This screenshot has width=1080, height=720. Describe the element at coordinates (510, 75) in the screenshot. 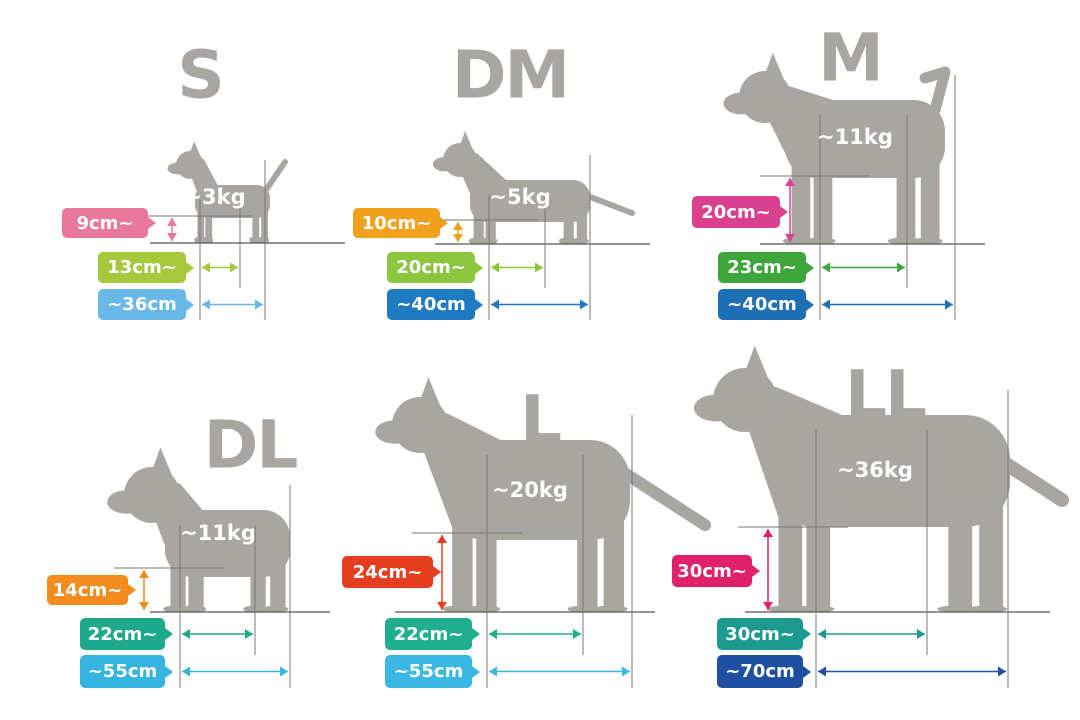

I see `size-title: DM` at that location.